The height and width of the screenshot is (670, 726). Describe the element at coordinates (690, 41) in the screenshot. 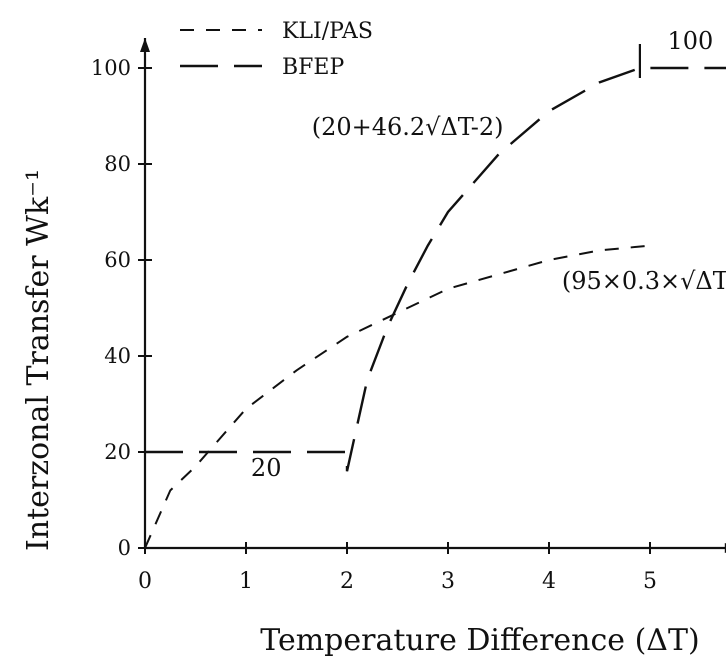

I see `annotation-label: 100` at that location.